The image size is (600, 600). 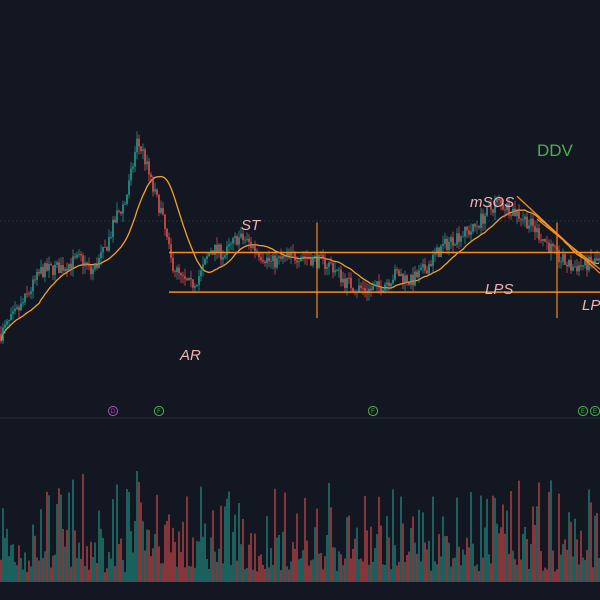 I want to click on event-marker: D, so click(x=113, y=411).